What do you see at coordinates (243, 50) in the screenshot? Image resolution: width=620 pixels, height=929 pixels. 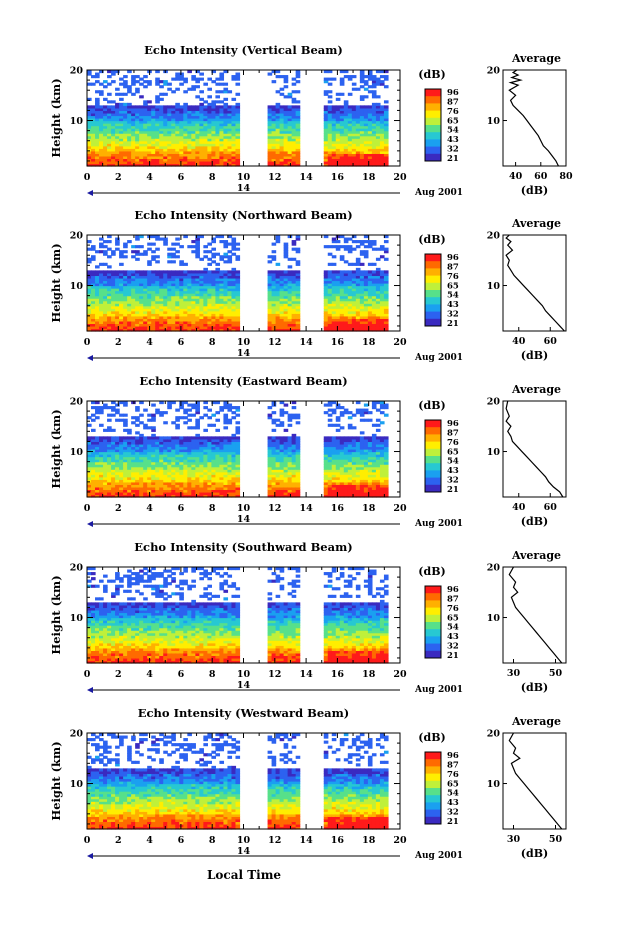 I see `panel-title: Echo Intensity (Vertical Beam)` at bounding box center [243, 50].